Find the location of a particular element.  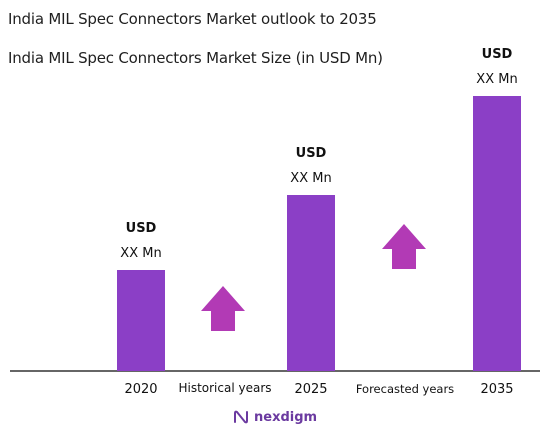

x-tick-label-2035: 2035 is located at coordinates (496, 389).